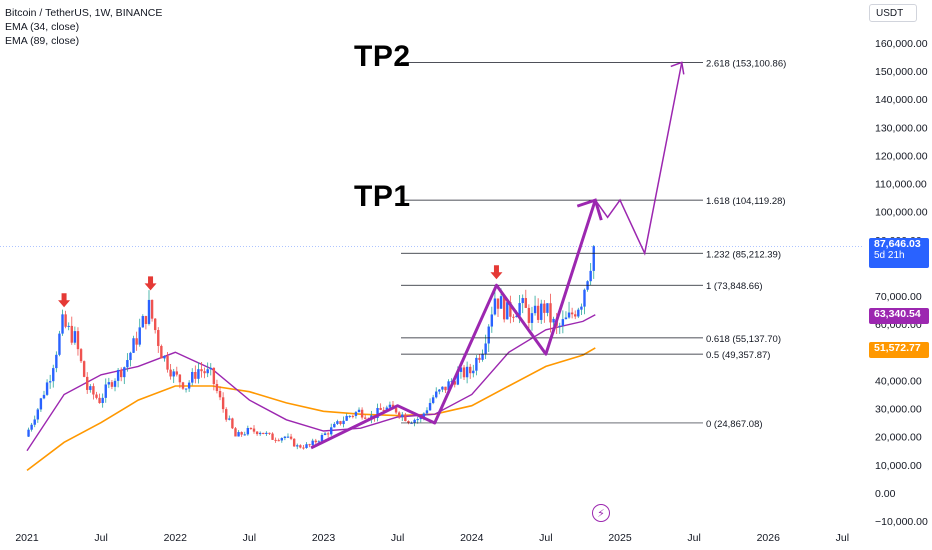  I want to click on y-tick-label: 70,000.00, so click(898, 297).